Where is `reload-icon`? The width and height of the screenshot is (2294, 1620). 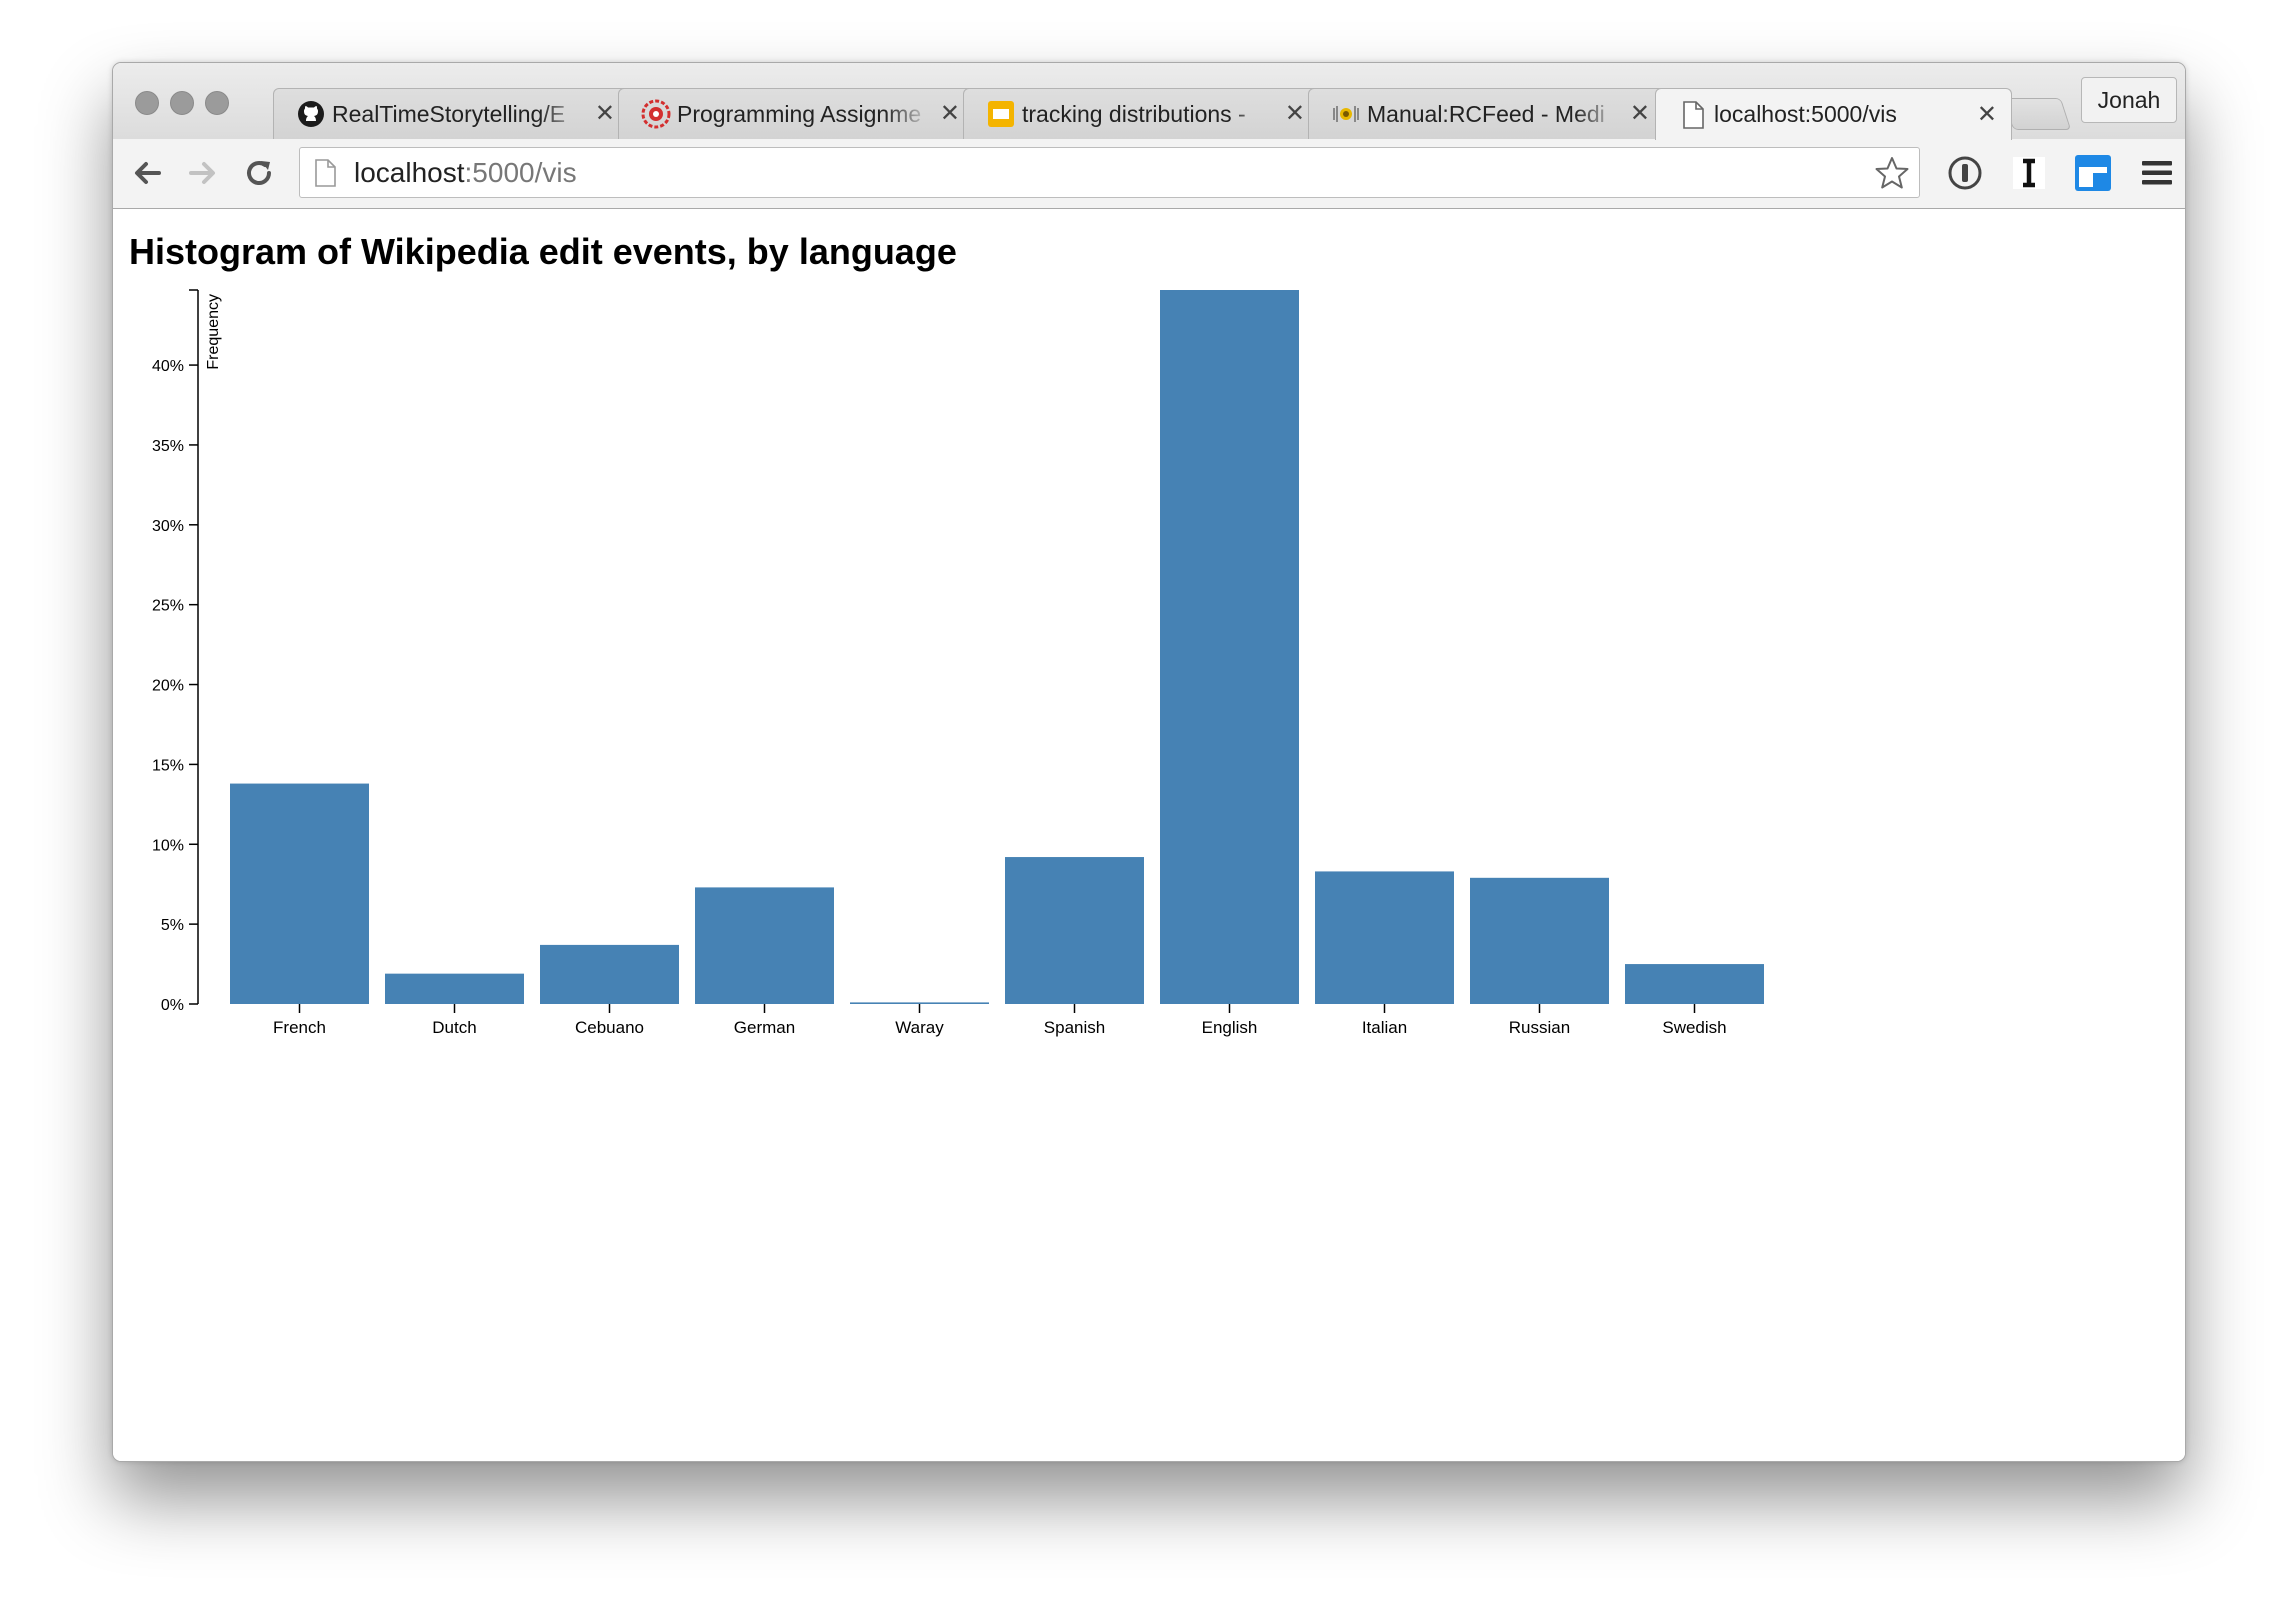 reload-icon is located at coordinates (259, 173).